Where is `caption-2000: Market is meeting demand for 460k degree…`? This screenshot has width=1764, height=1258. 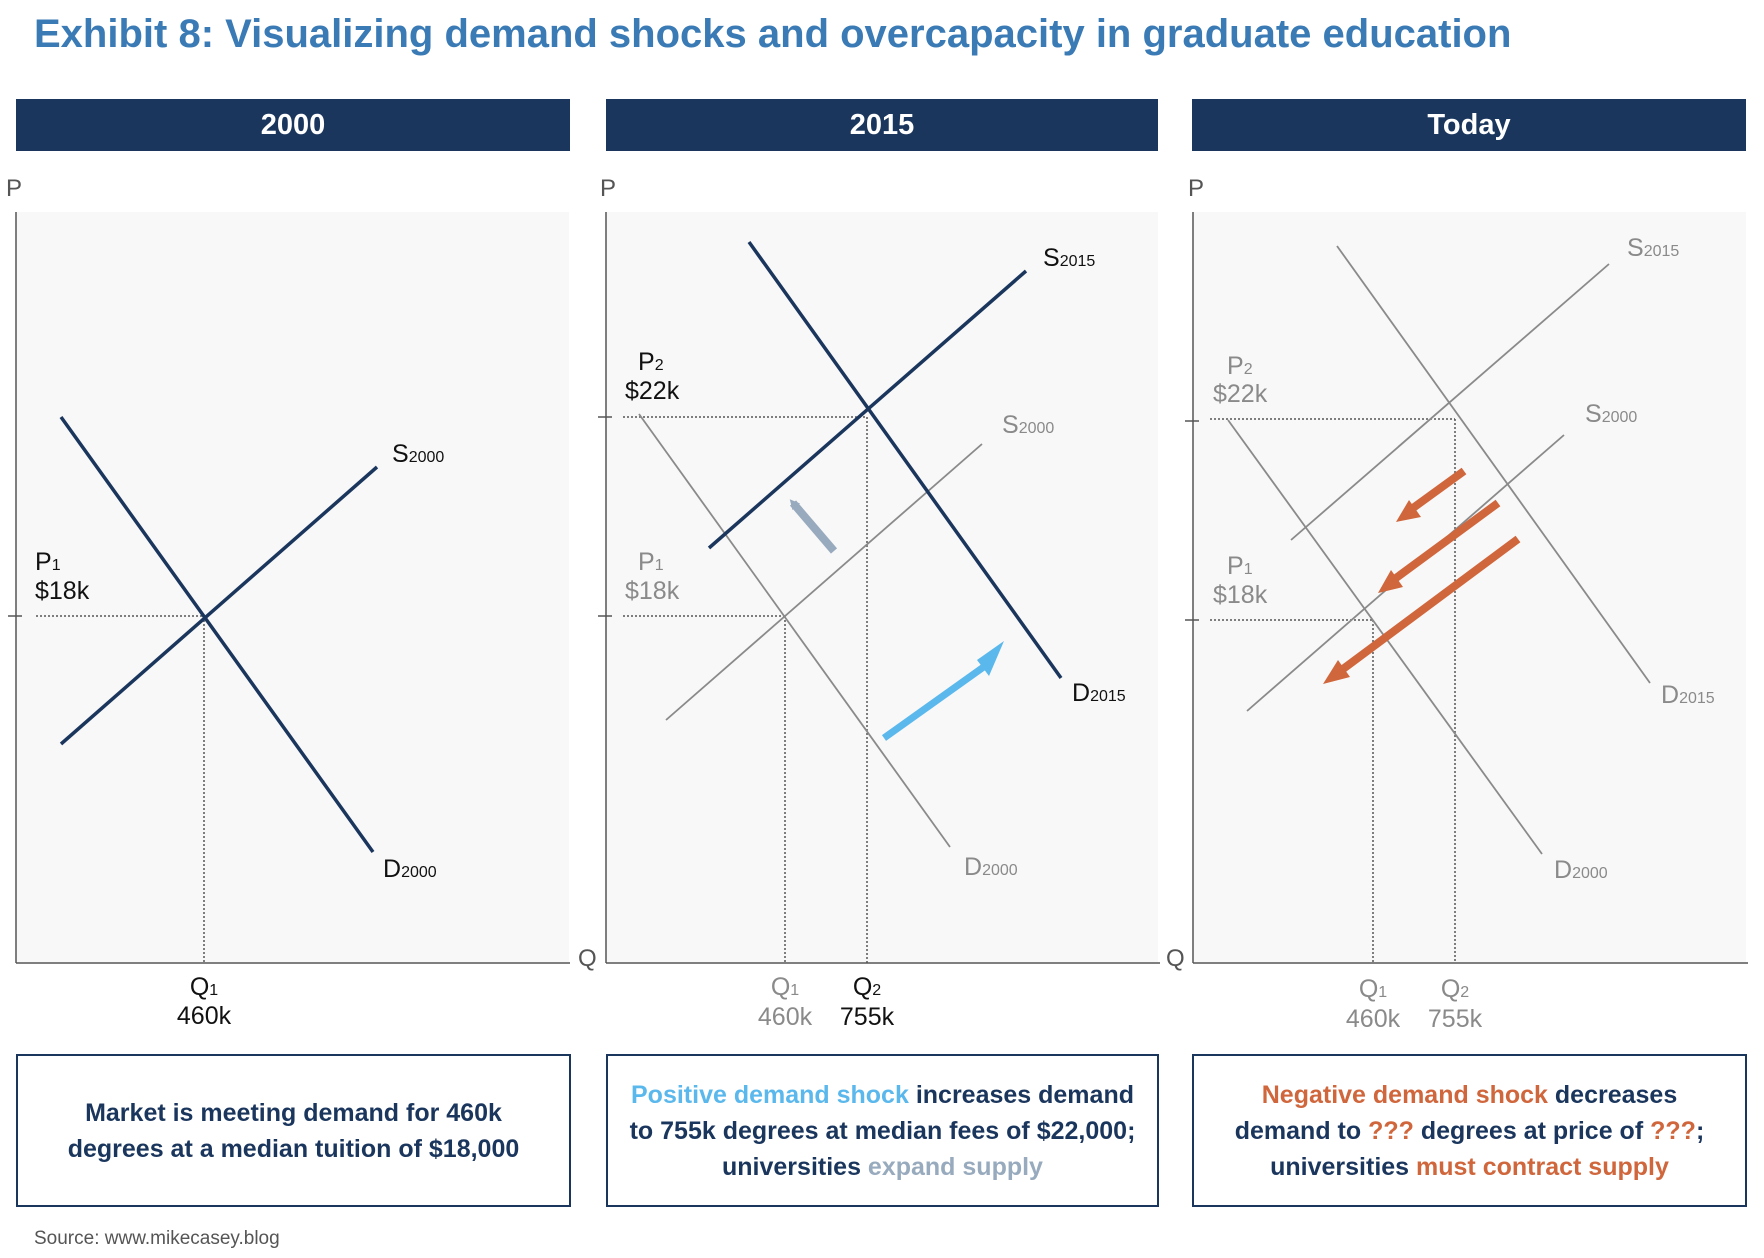 caption-2000: Market is meeting demand for 460k degree… is located at coordinates (293, 1130).